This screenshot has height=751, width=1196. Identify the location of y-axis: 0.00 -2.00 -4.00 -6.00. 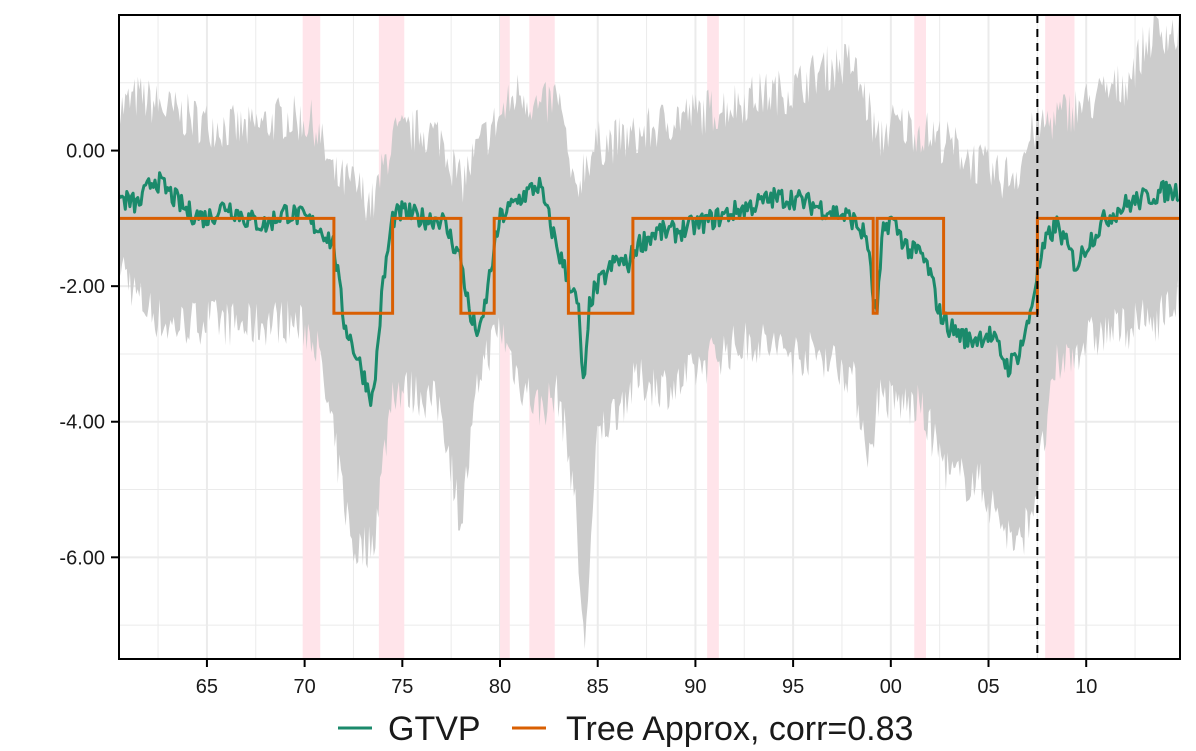
(89, 355).